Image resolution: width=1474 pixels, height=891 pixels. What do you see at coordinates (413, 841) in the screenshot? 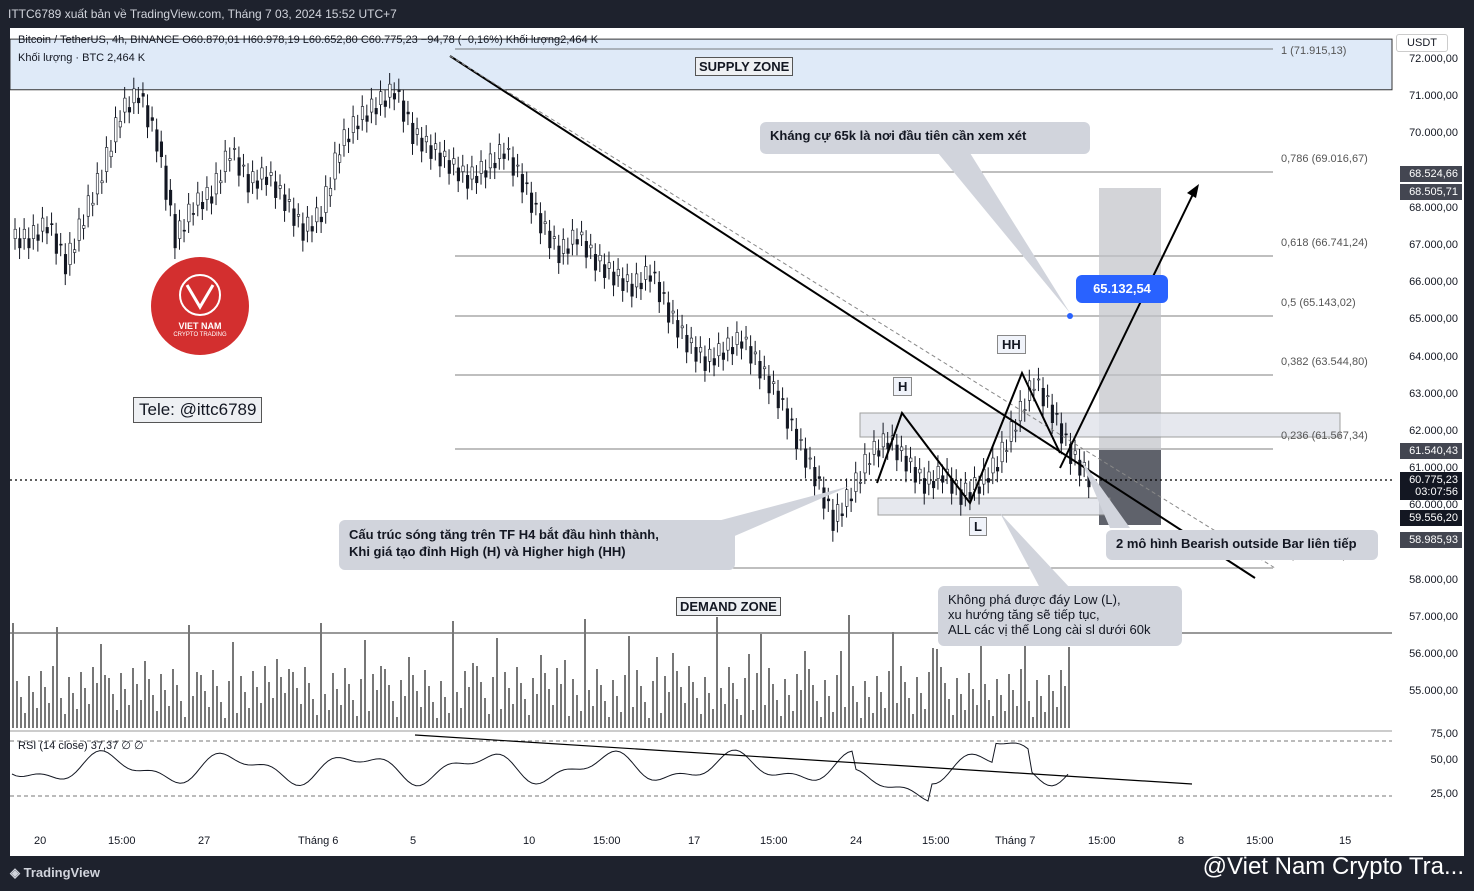
I see `time-tick-label: 5` at bounding box center [413, 841].